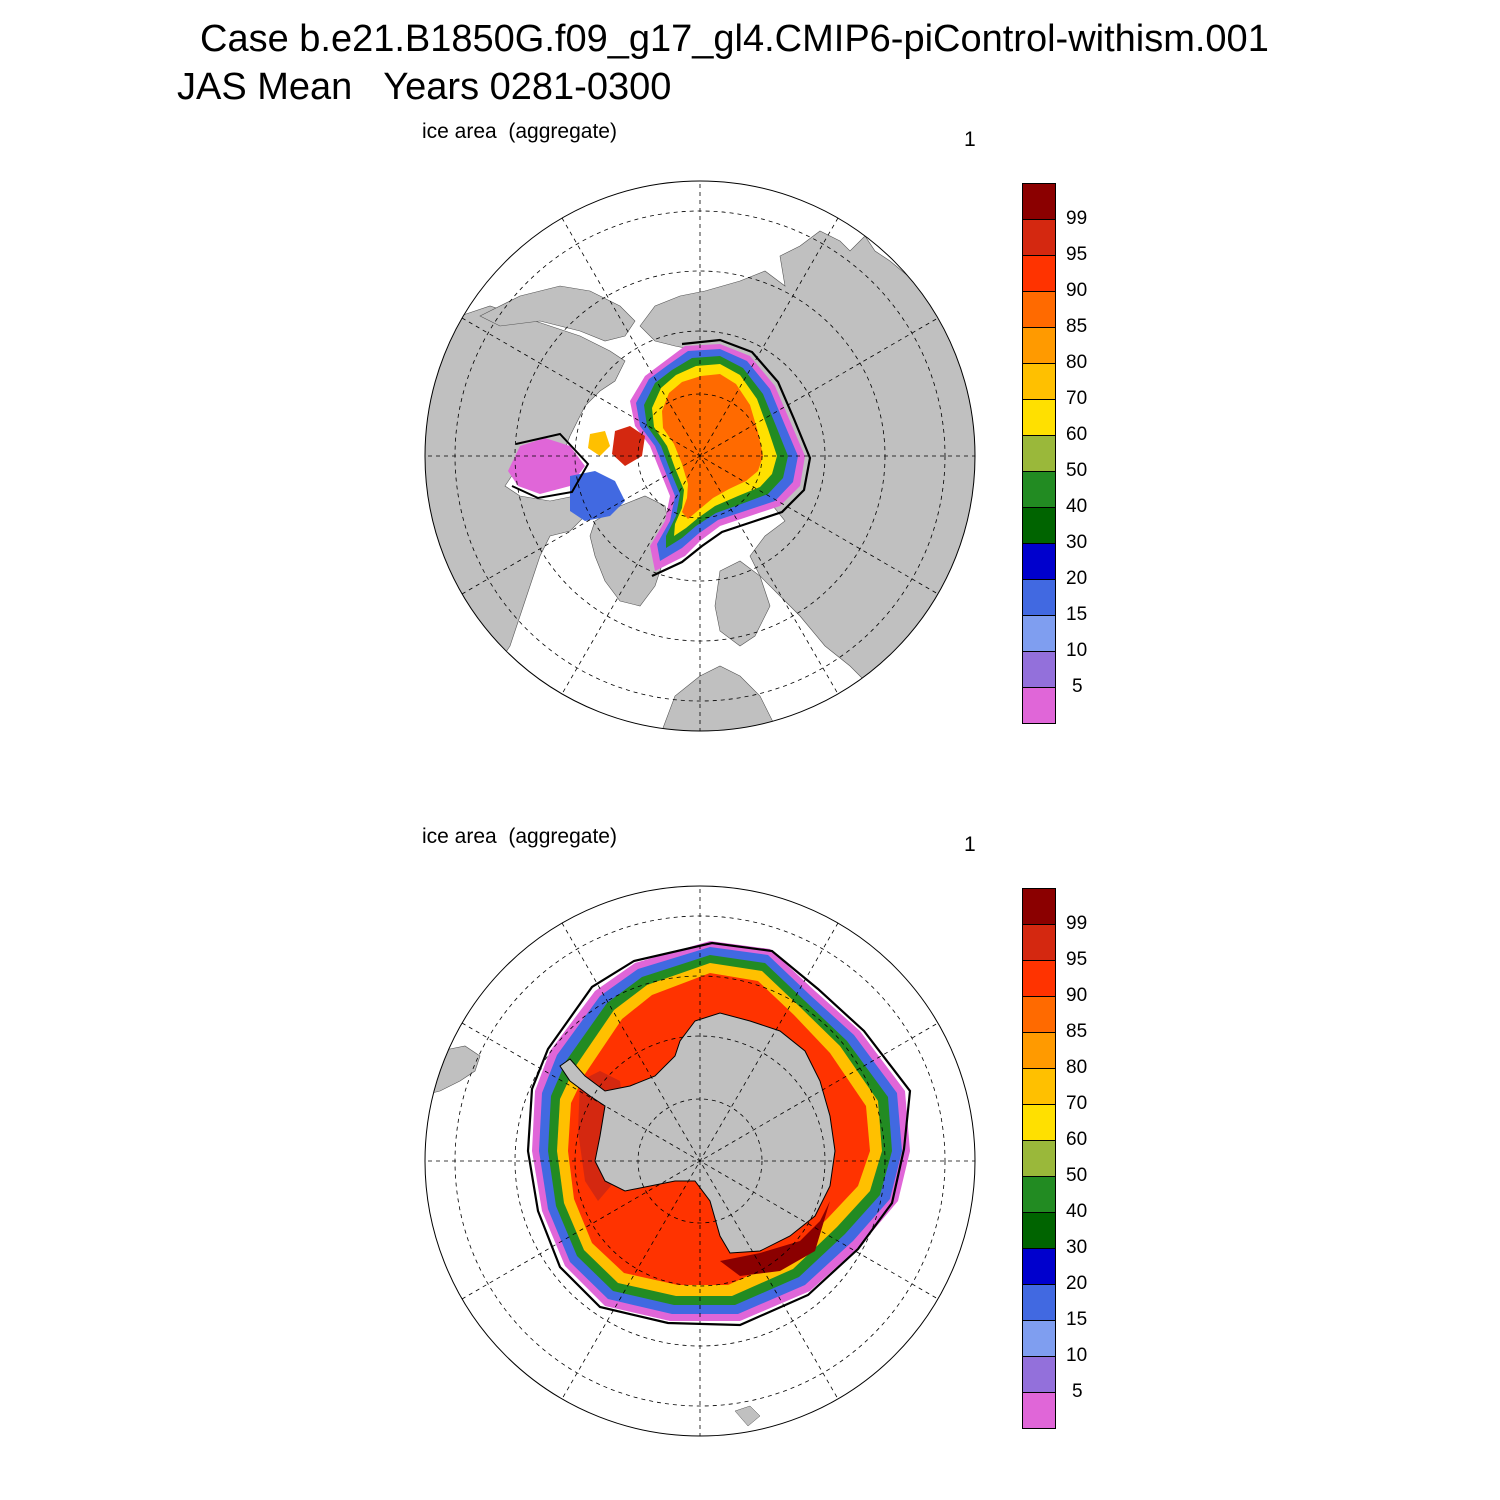 The height and width of the screenshot is (1500, 1500). I want to click on panel-north-number: 1, so click(970, 139).